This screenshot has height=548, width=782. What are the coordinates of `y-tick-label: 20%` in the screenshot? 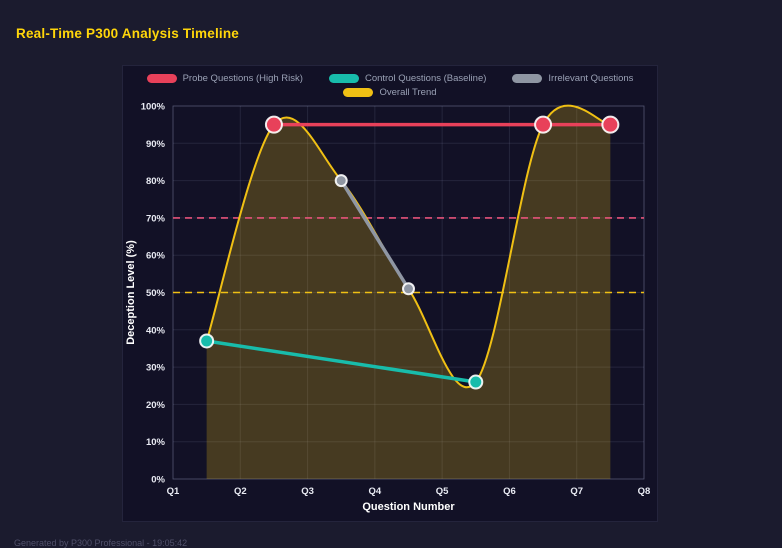 It's located at (156, 405).